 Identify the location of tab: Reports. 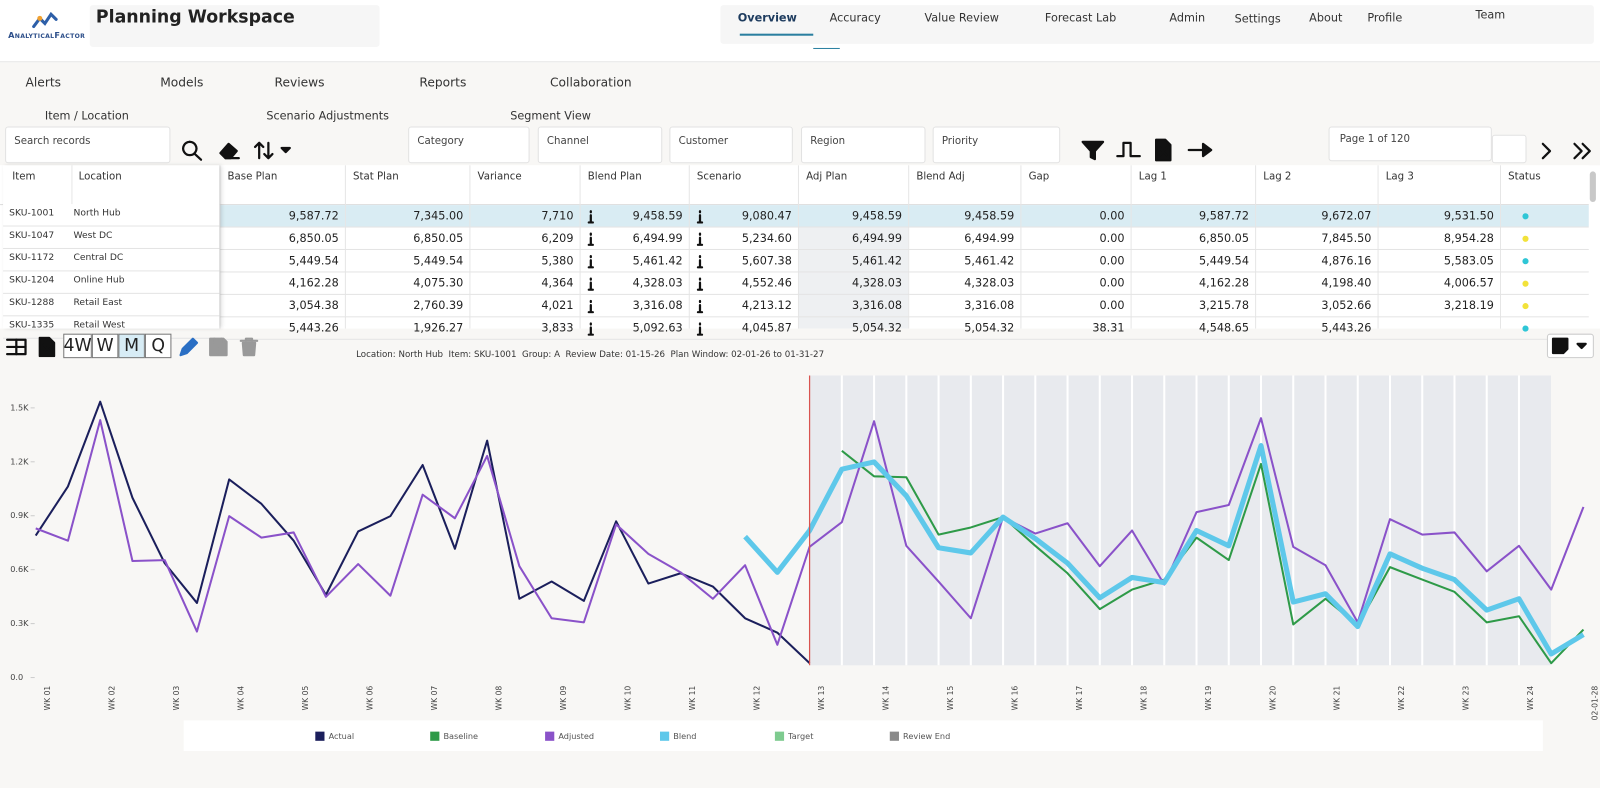
(443, 82).